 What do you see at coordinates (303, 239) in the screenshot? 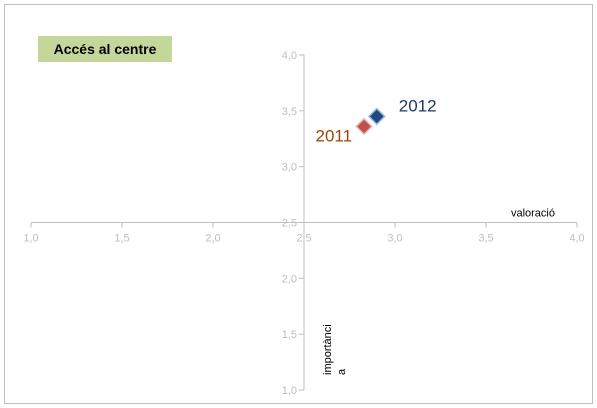
I see `x-tick-label: 2,5` at bounding box center [303, 239].